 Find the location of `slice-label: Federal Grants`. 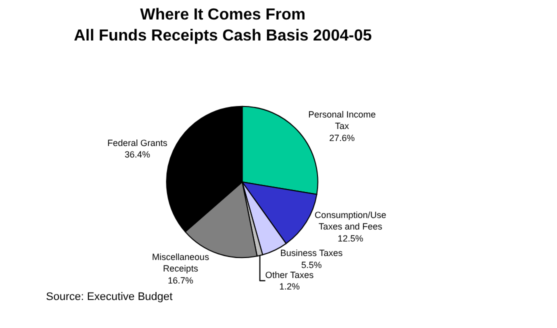

slice-label: Federal Grants is located at coordinates (137, 143).